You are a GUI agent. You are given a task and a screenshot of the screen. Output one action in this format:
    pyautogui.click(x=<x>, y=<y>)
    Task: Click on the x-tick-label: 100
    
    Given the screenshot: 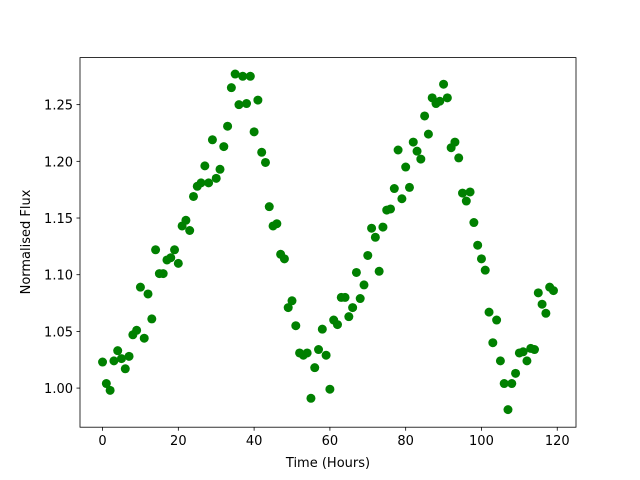 What is the action you would take?
    pyautogui.click(x=481, y=441)
    